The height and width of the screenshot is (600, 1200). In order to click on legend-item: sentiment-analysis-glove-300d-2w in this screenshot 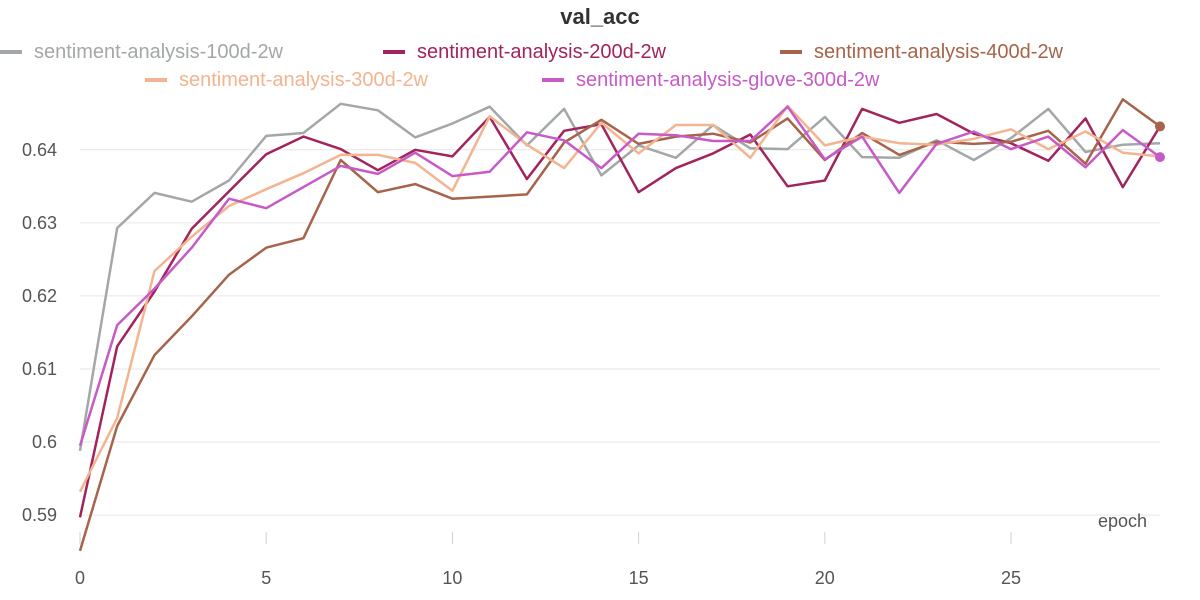, I will do `click(711, 80)`.